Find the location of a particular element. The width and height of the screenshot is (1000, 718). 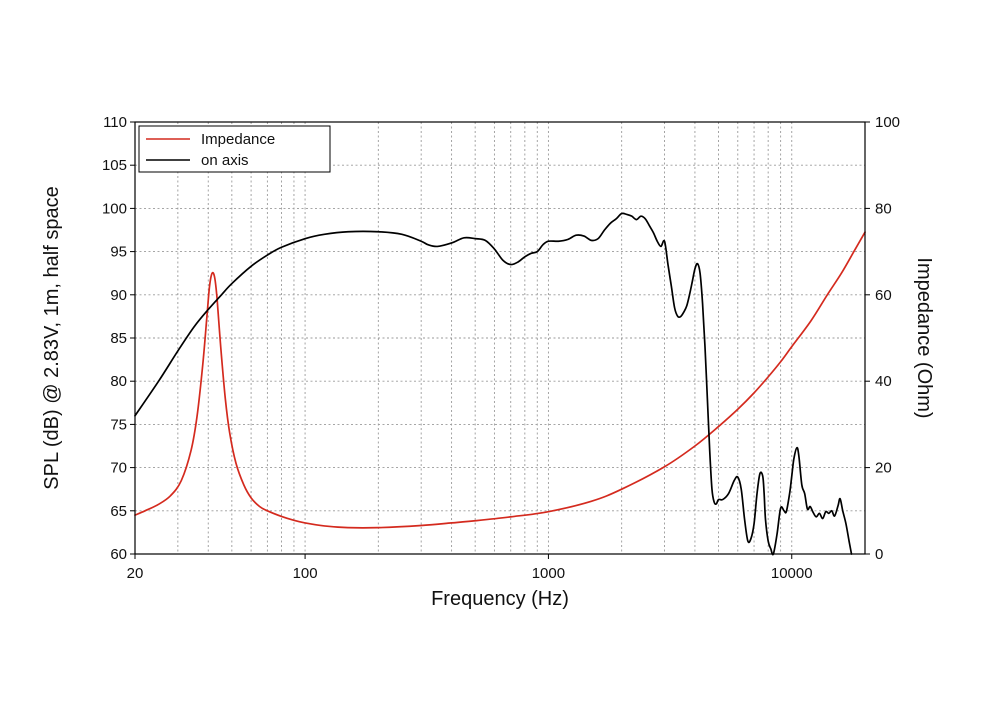

y-left-tick-label: 75 is located at coordinates (118, 424).